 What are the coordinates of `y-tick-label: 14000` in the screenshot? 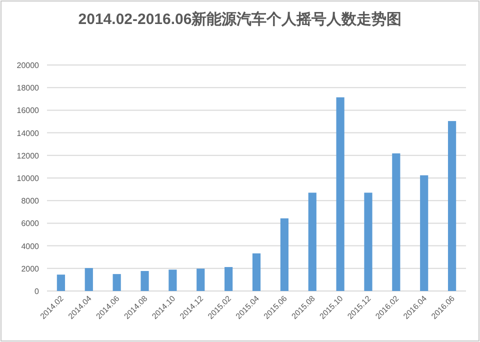 It's located at (28, 133).